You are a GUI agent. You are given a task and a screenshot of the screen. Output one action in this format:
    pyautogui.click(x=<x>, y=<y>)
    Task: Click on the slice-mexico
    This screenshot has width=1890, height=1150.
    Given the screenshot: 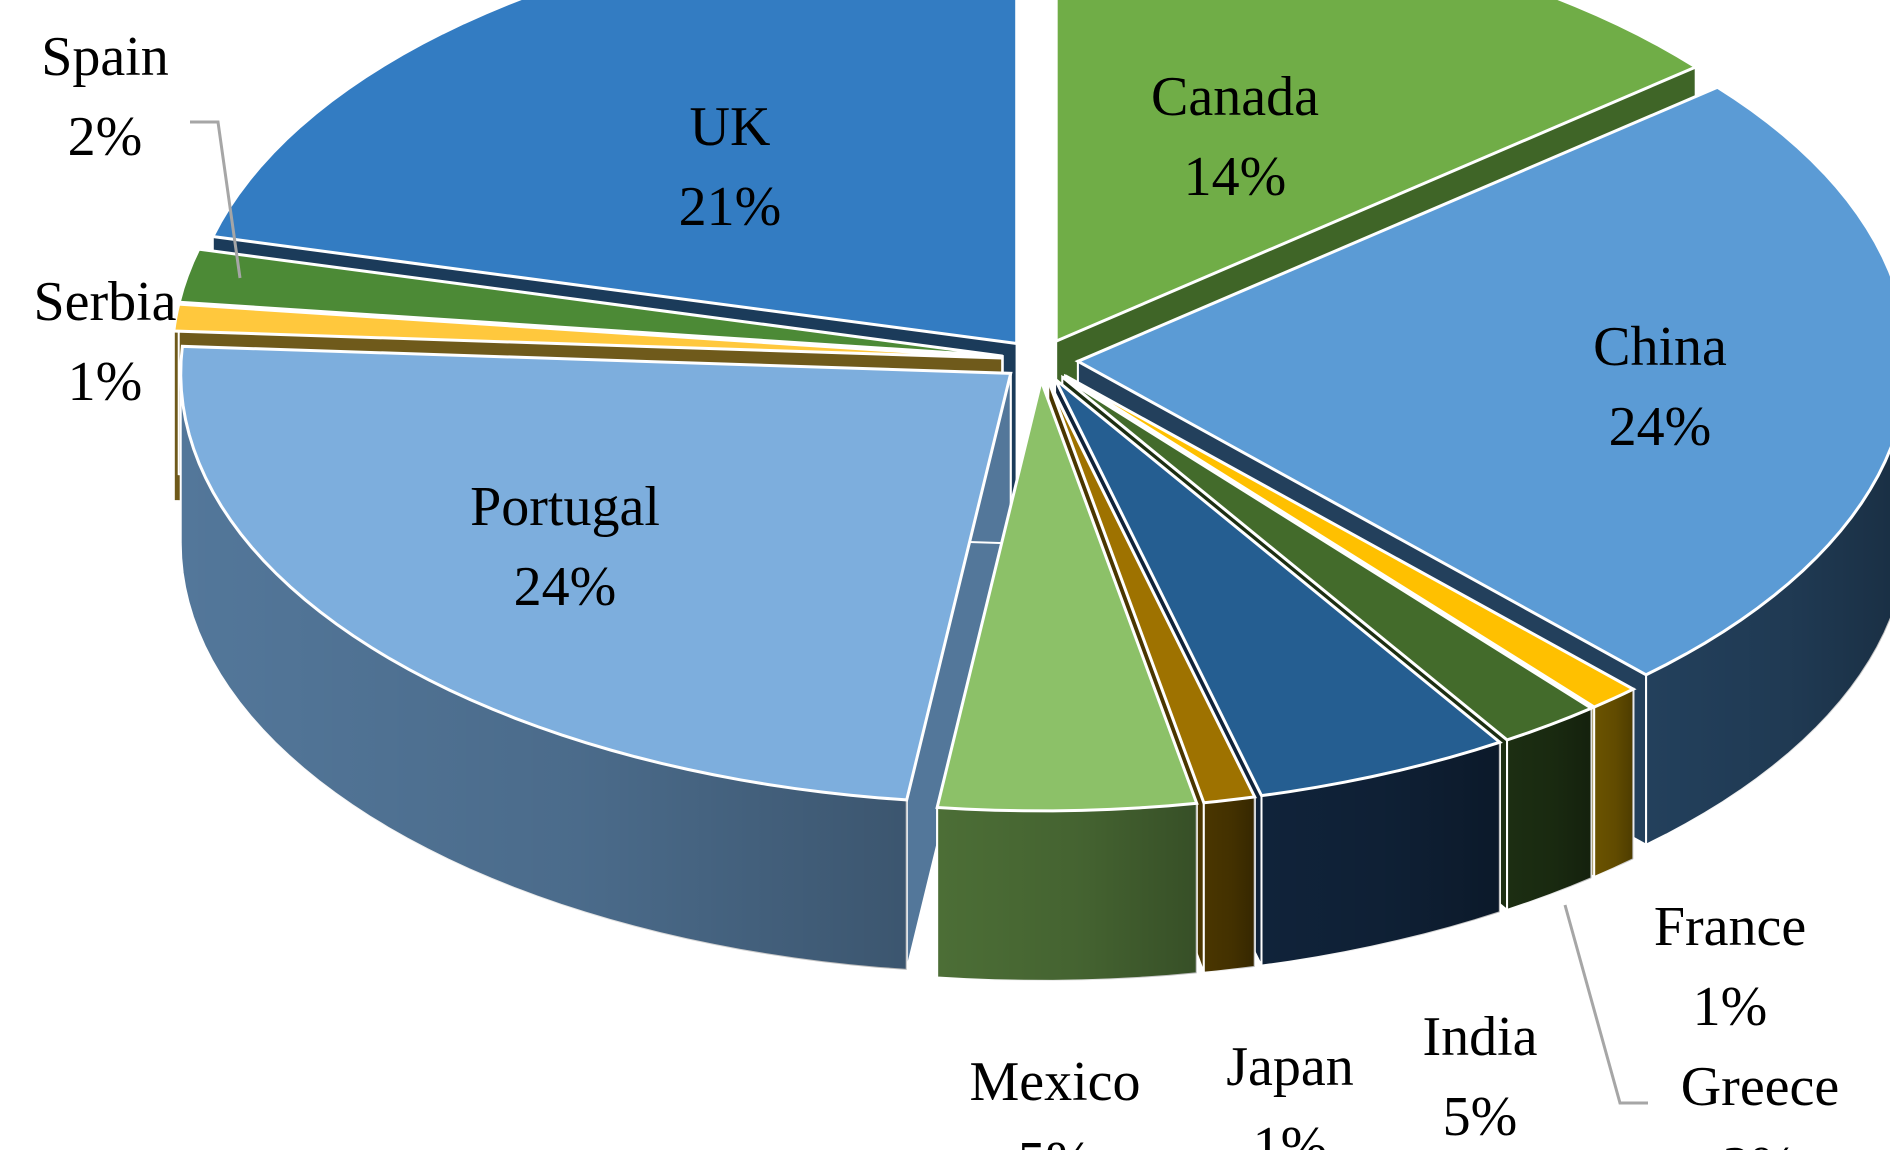 What is the action you would take?
    pyautogui.click(x=1067, y=594)
    